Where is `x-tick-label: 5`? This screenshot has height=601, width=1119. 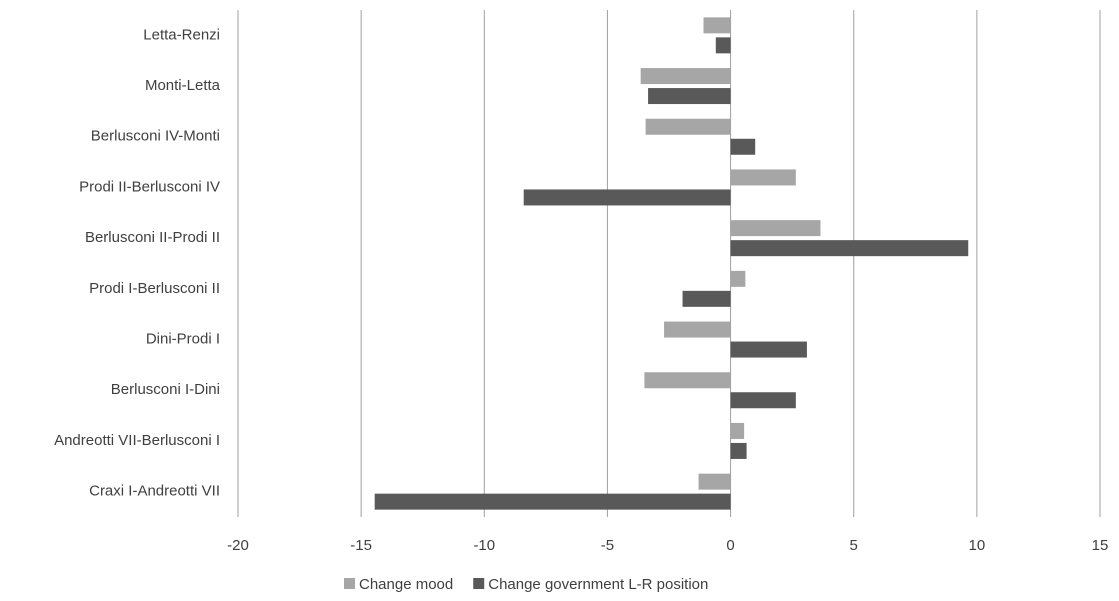 x-tick-label: 5 is located at coordinates (854, 545).